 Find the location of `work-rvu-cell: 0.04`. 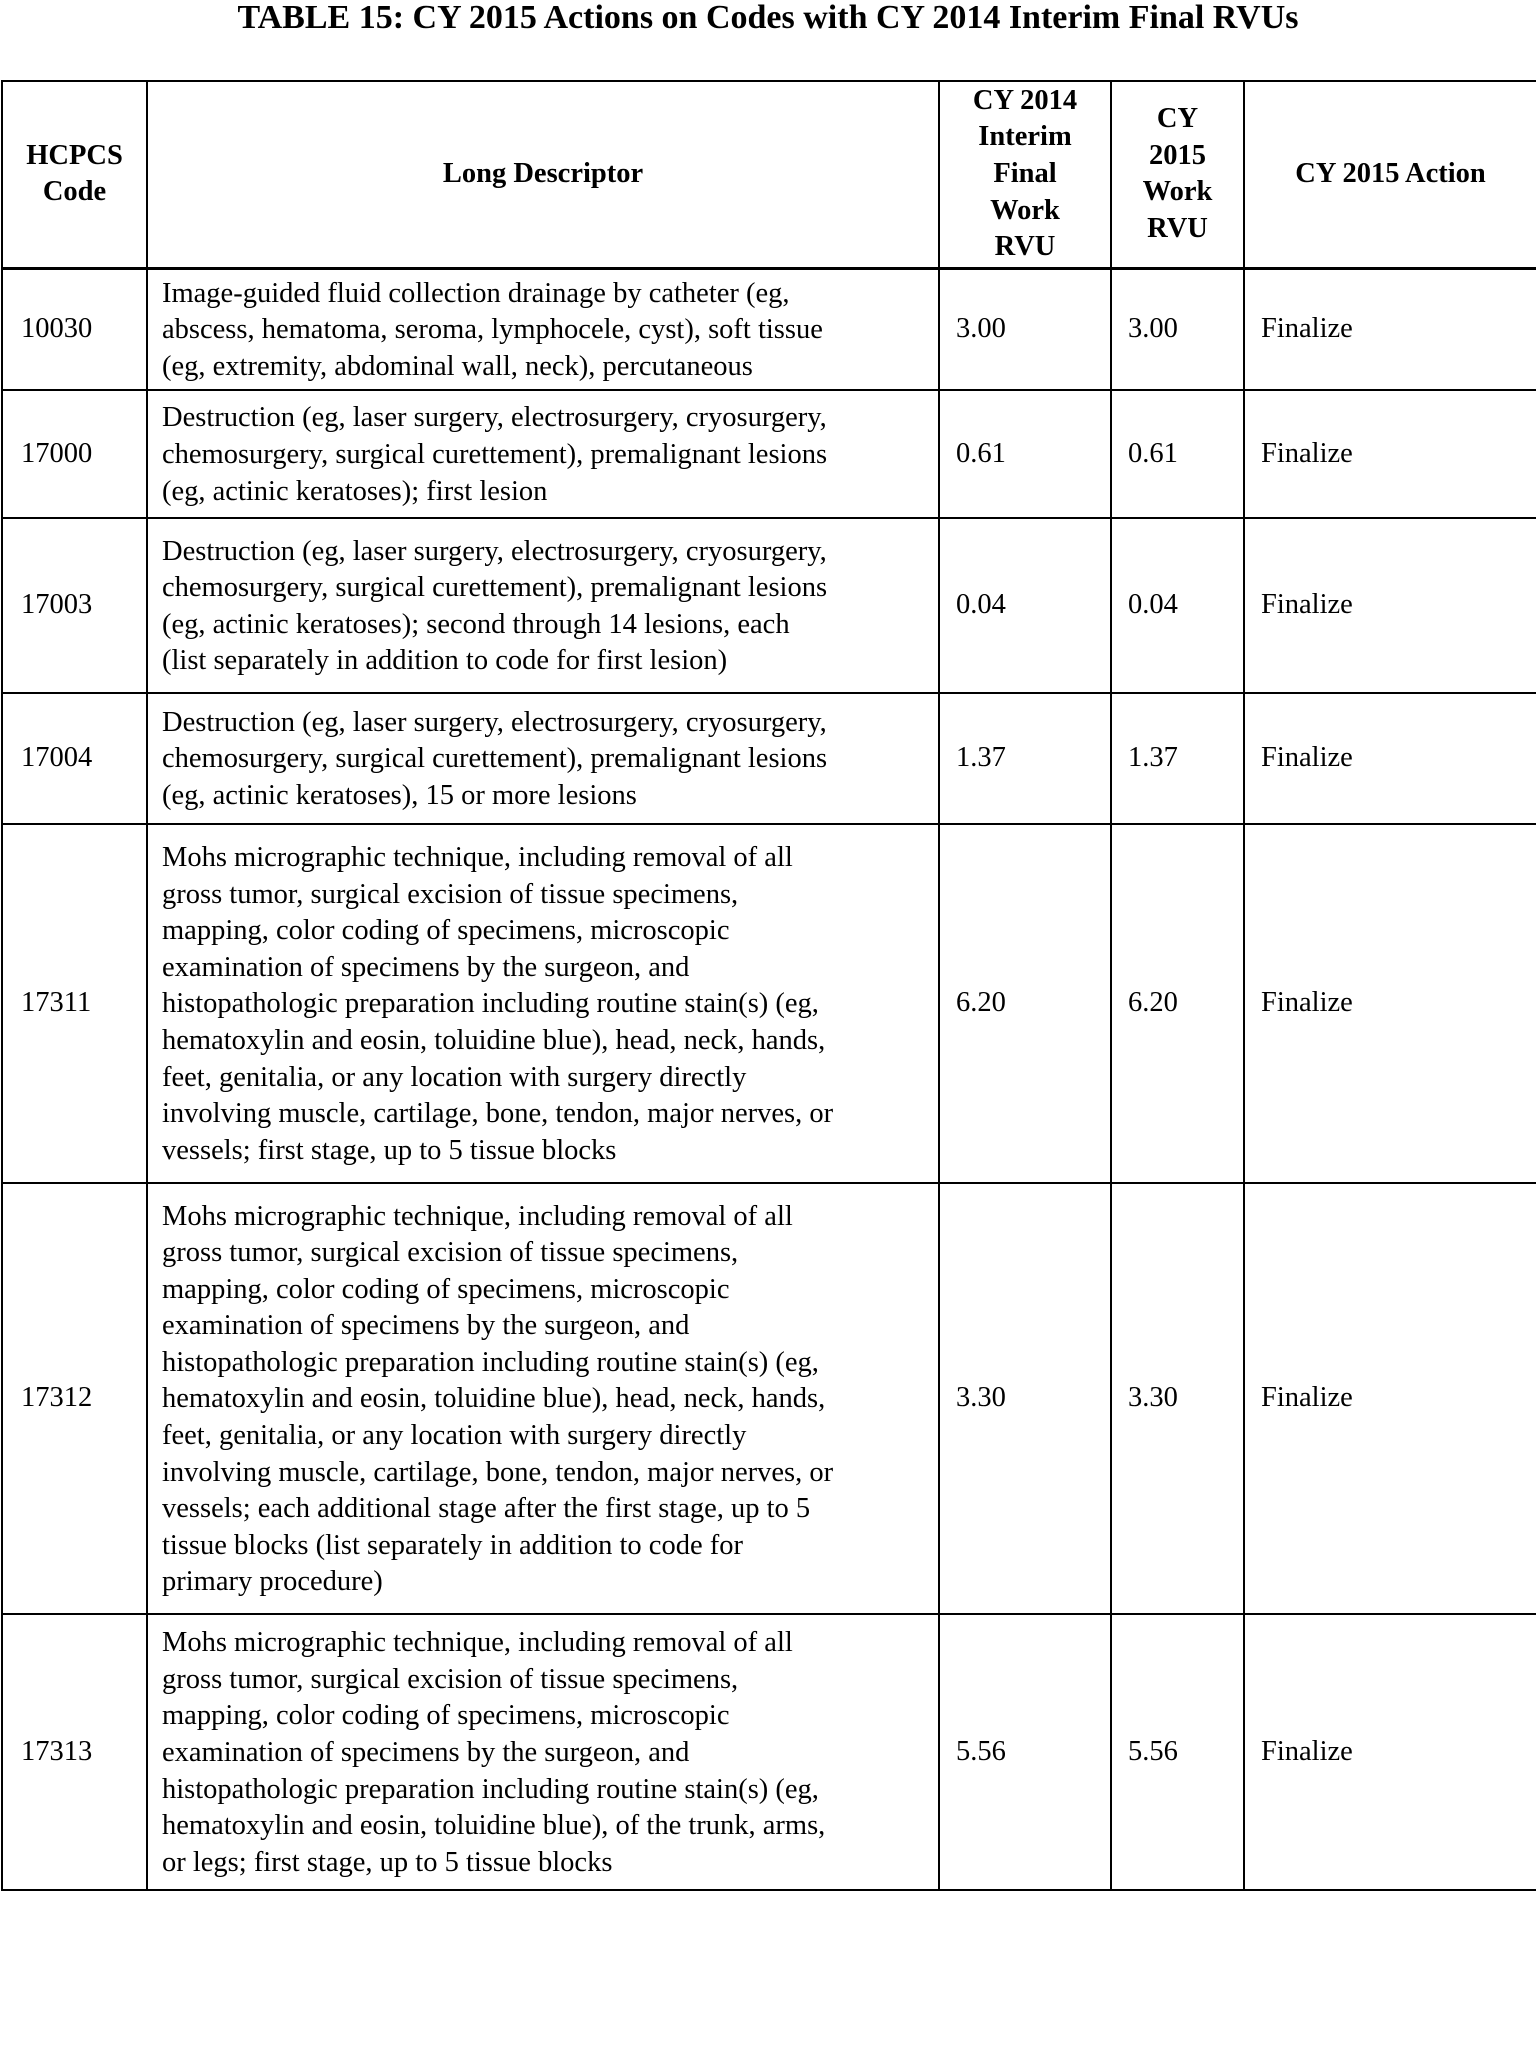

work-rvu-cell: 0.04 is located at coordinates (1177, 606).